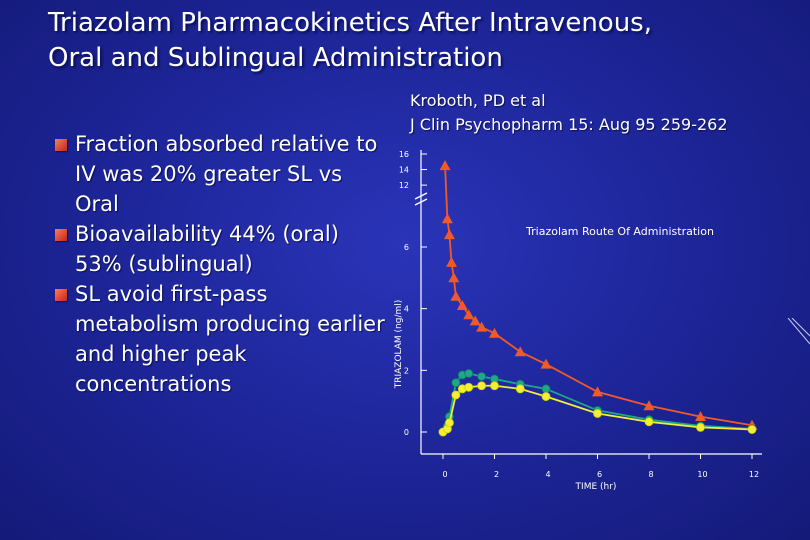 The height and width of the screenshot is (540, 810). Describe the element at coordinates (599, 474) in the screenshot. I see `x-tick-label: 6` at that location.